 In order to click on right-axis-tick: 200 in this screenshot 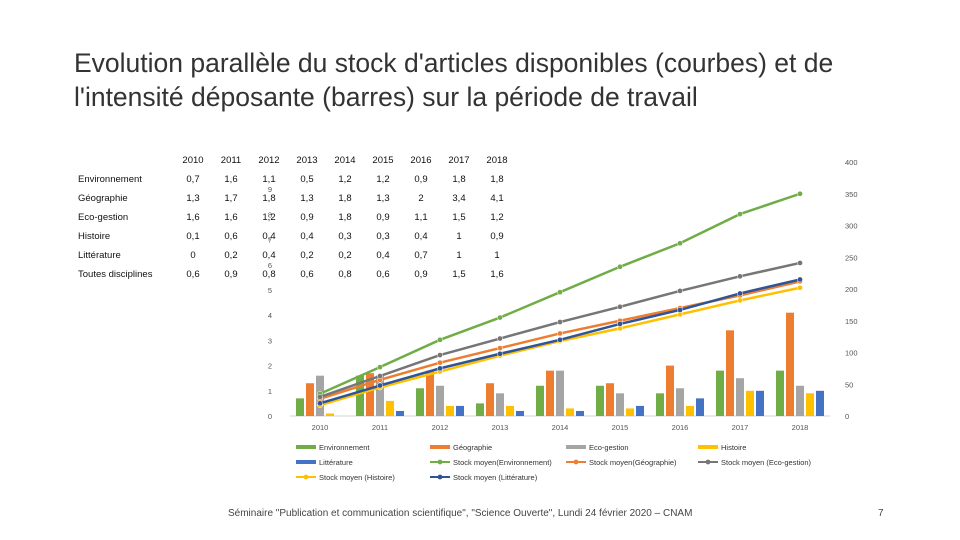, I will do `click(851, 289)`.